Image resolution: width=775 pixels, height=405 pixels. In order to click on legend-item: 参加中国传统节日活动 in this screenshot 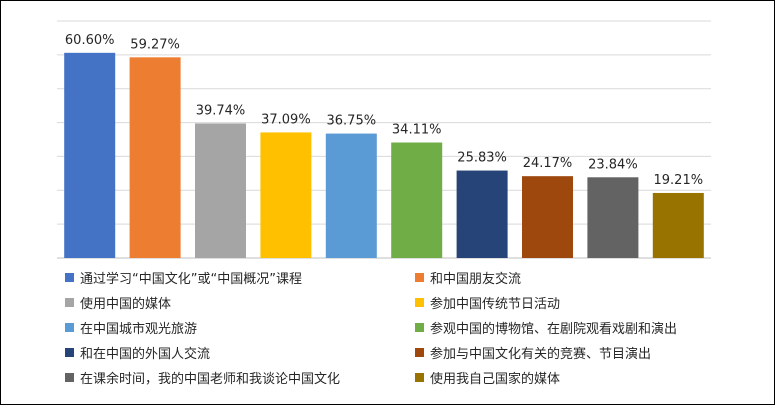, I will do `click(590, 302)`.